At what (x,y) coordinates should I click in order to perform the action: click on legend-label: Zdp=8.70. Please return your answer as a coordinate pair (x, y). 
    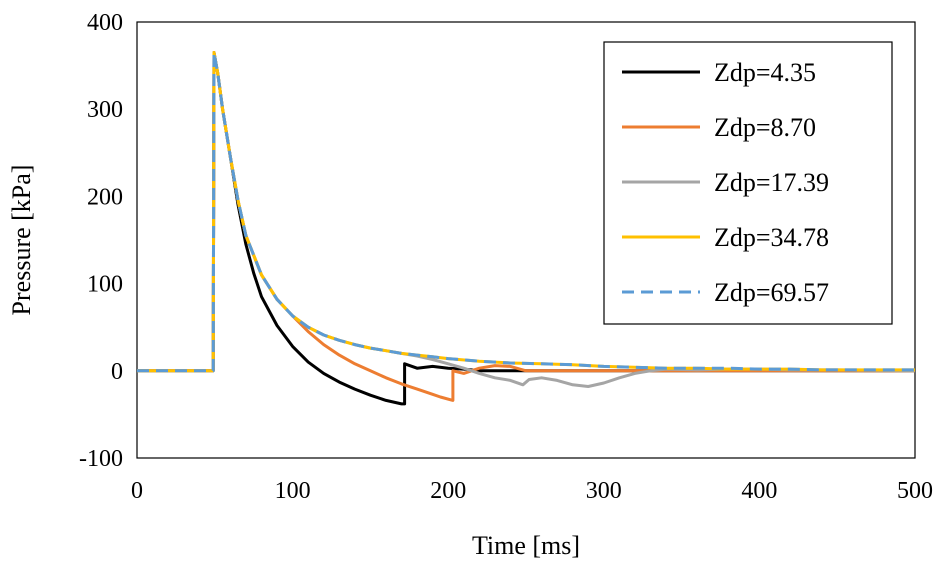
    Looking at the image, I should click on (765, 127).